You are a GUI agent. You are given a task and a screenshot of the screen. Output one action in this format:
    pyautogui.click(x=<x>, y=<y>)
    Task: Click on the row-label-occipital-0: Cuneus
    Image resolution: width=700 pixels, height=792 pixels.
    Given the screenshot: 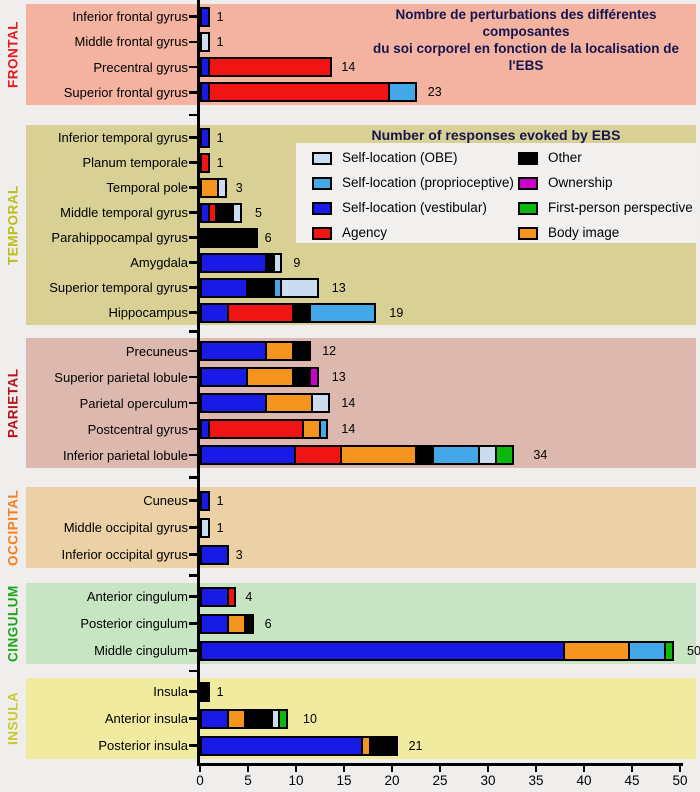 What is the action you would take?
    pyautogui.click(x=165, y=500)
    